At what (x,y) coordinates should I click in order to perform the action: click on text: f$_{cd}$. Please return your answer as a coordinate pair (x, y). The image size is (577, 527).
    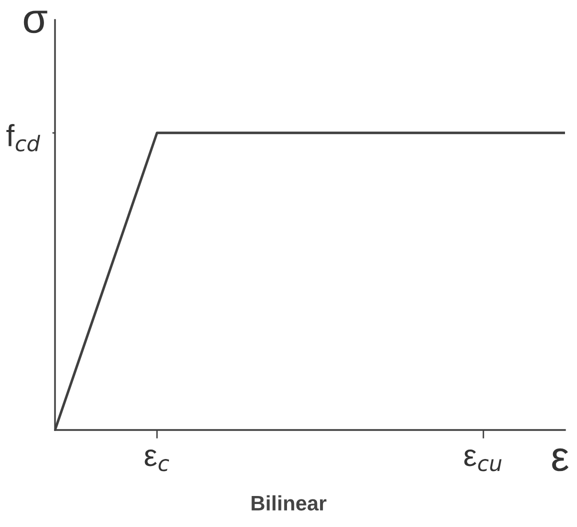
    Looking at the image, I should click on (23, 138).